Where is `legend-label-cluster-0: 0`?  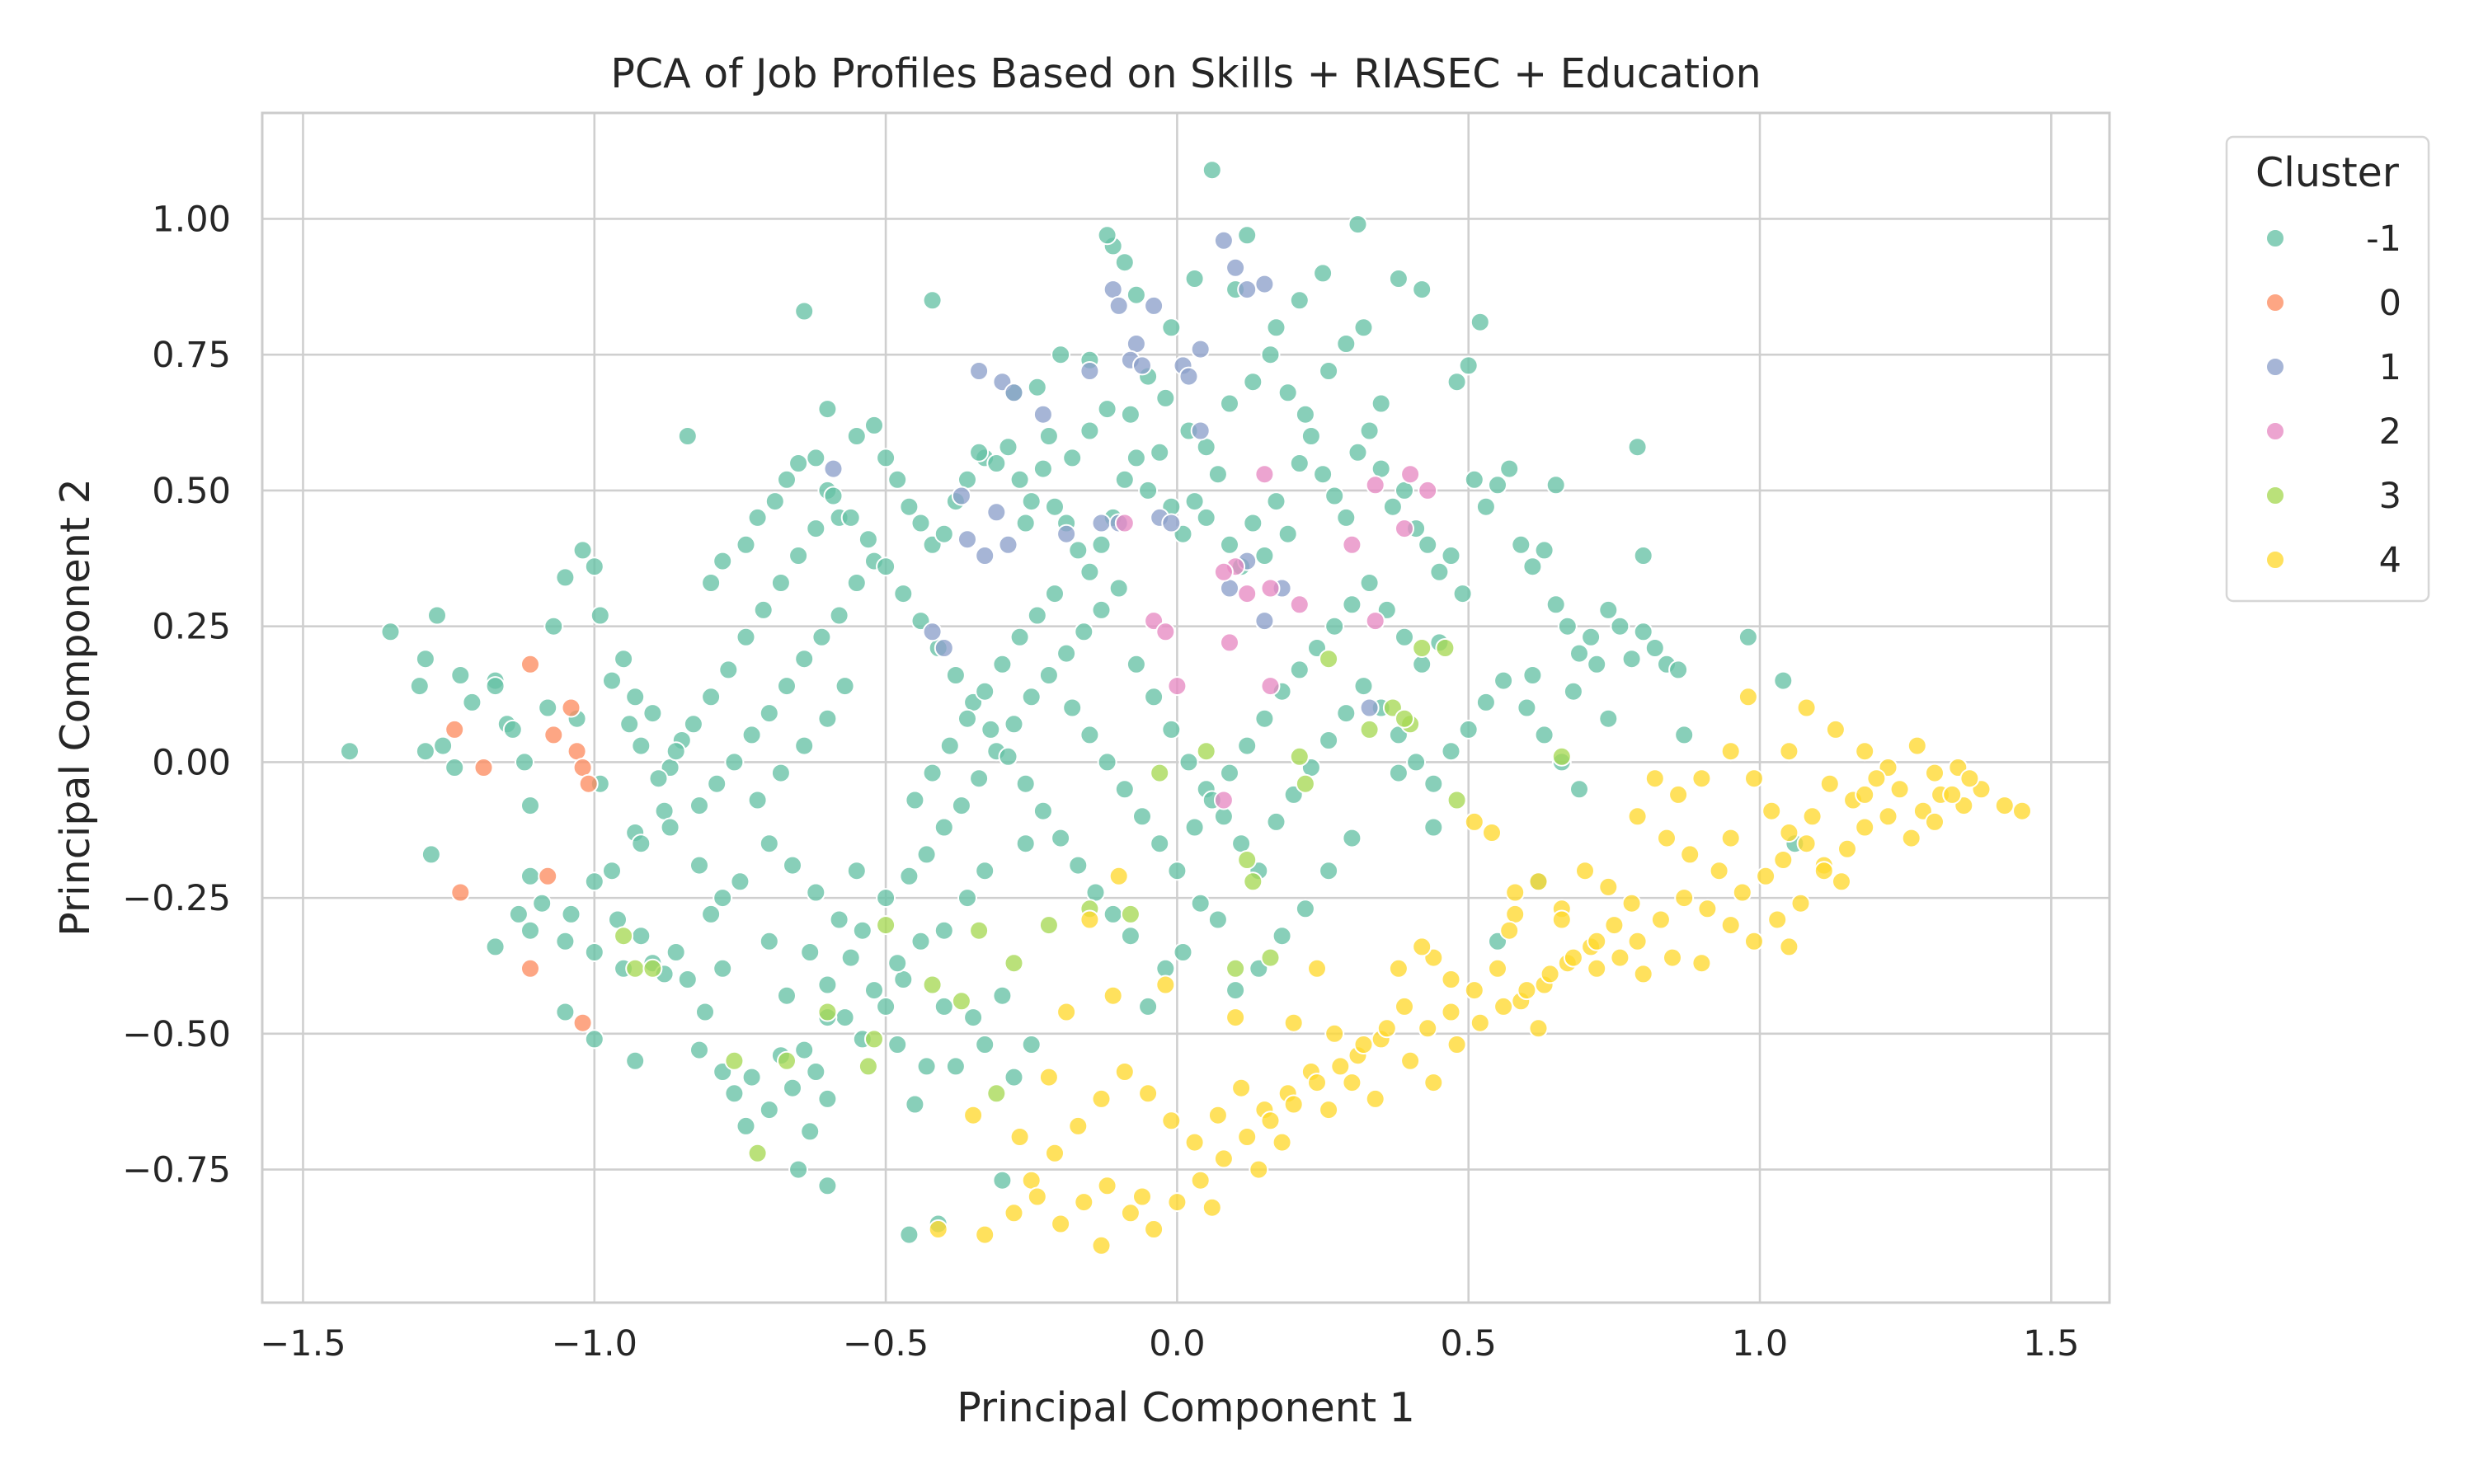
legend-label-cluster-0: 0 is located at coordinates (2390, 303).